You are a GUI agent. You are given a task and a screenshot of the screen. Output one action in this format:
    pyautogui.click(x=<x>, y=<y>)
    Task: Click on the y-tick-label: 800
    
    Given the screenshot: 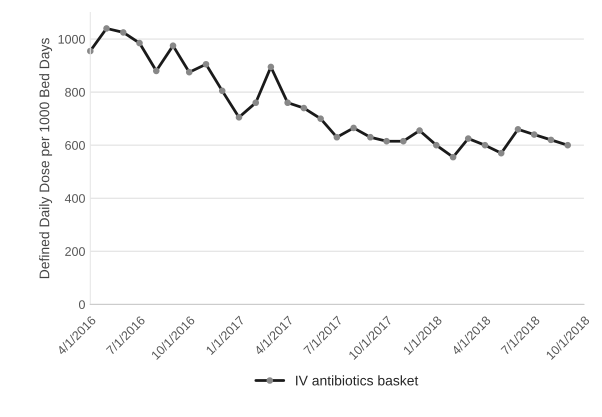 What is the action you would take?
    pyautogui.click(x=75, y=92)
    